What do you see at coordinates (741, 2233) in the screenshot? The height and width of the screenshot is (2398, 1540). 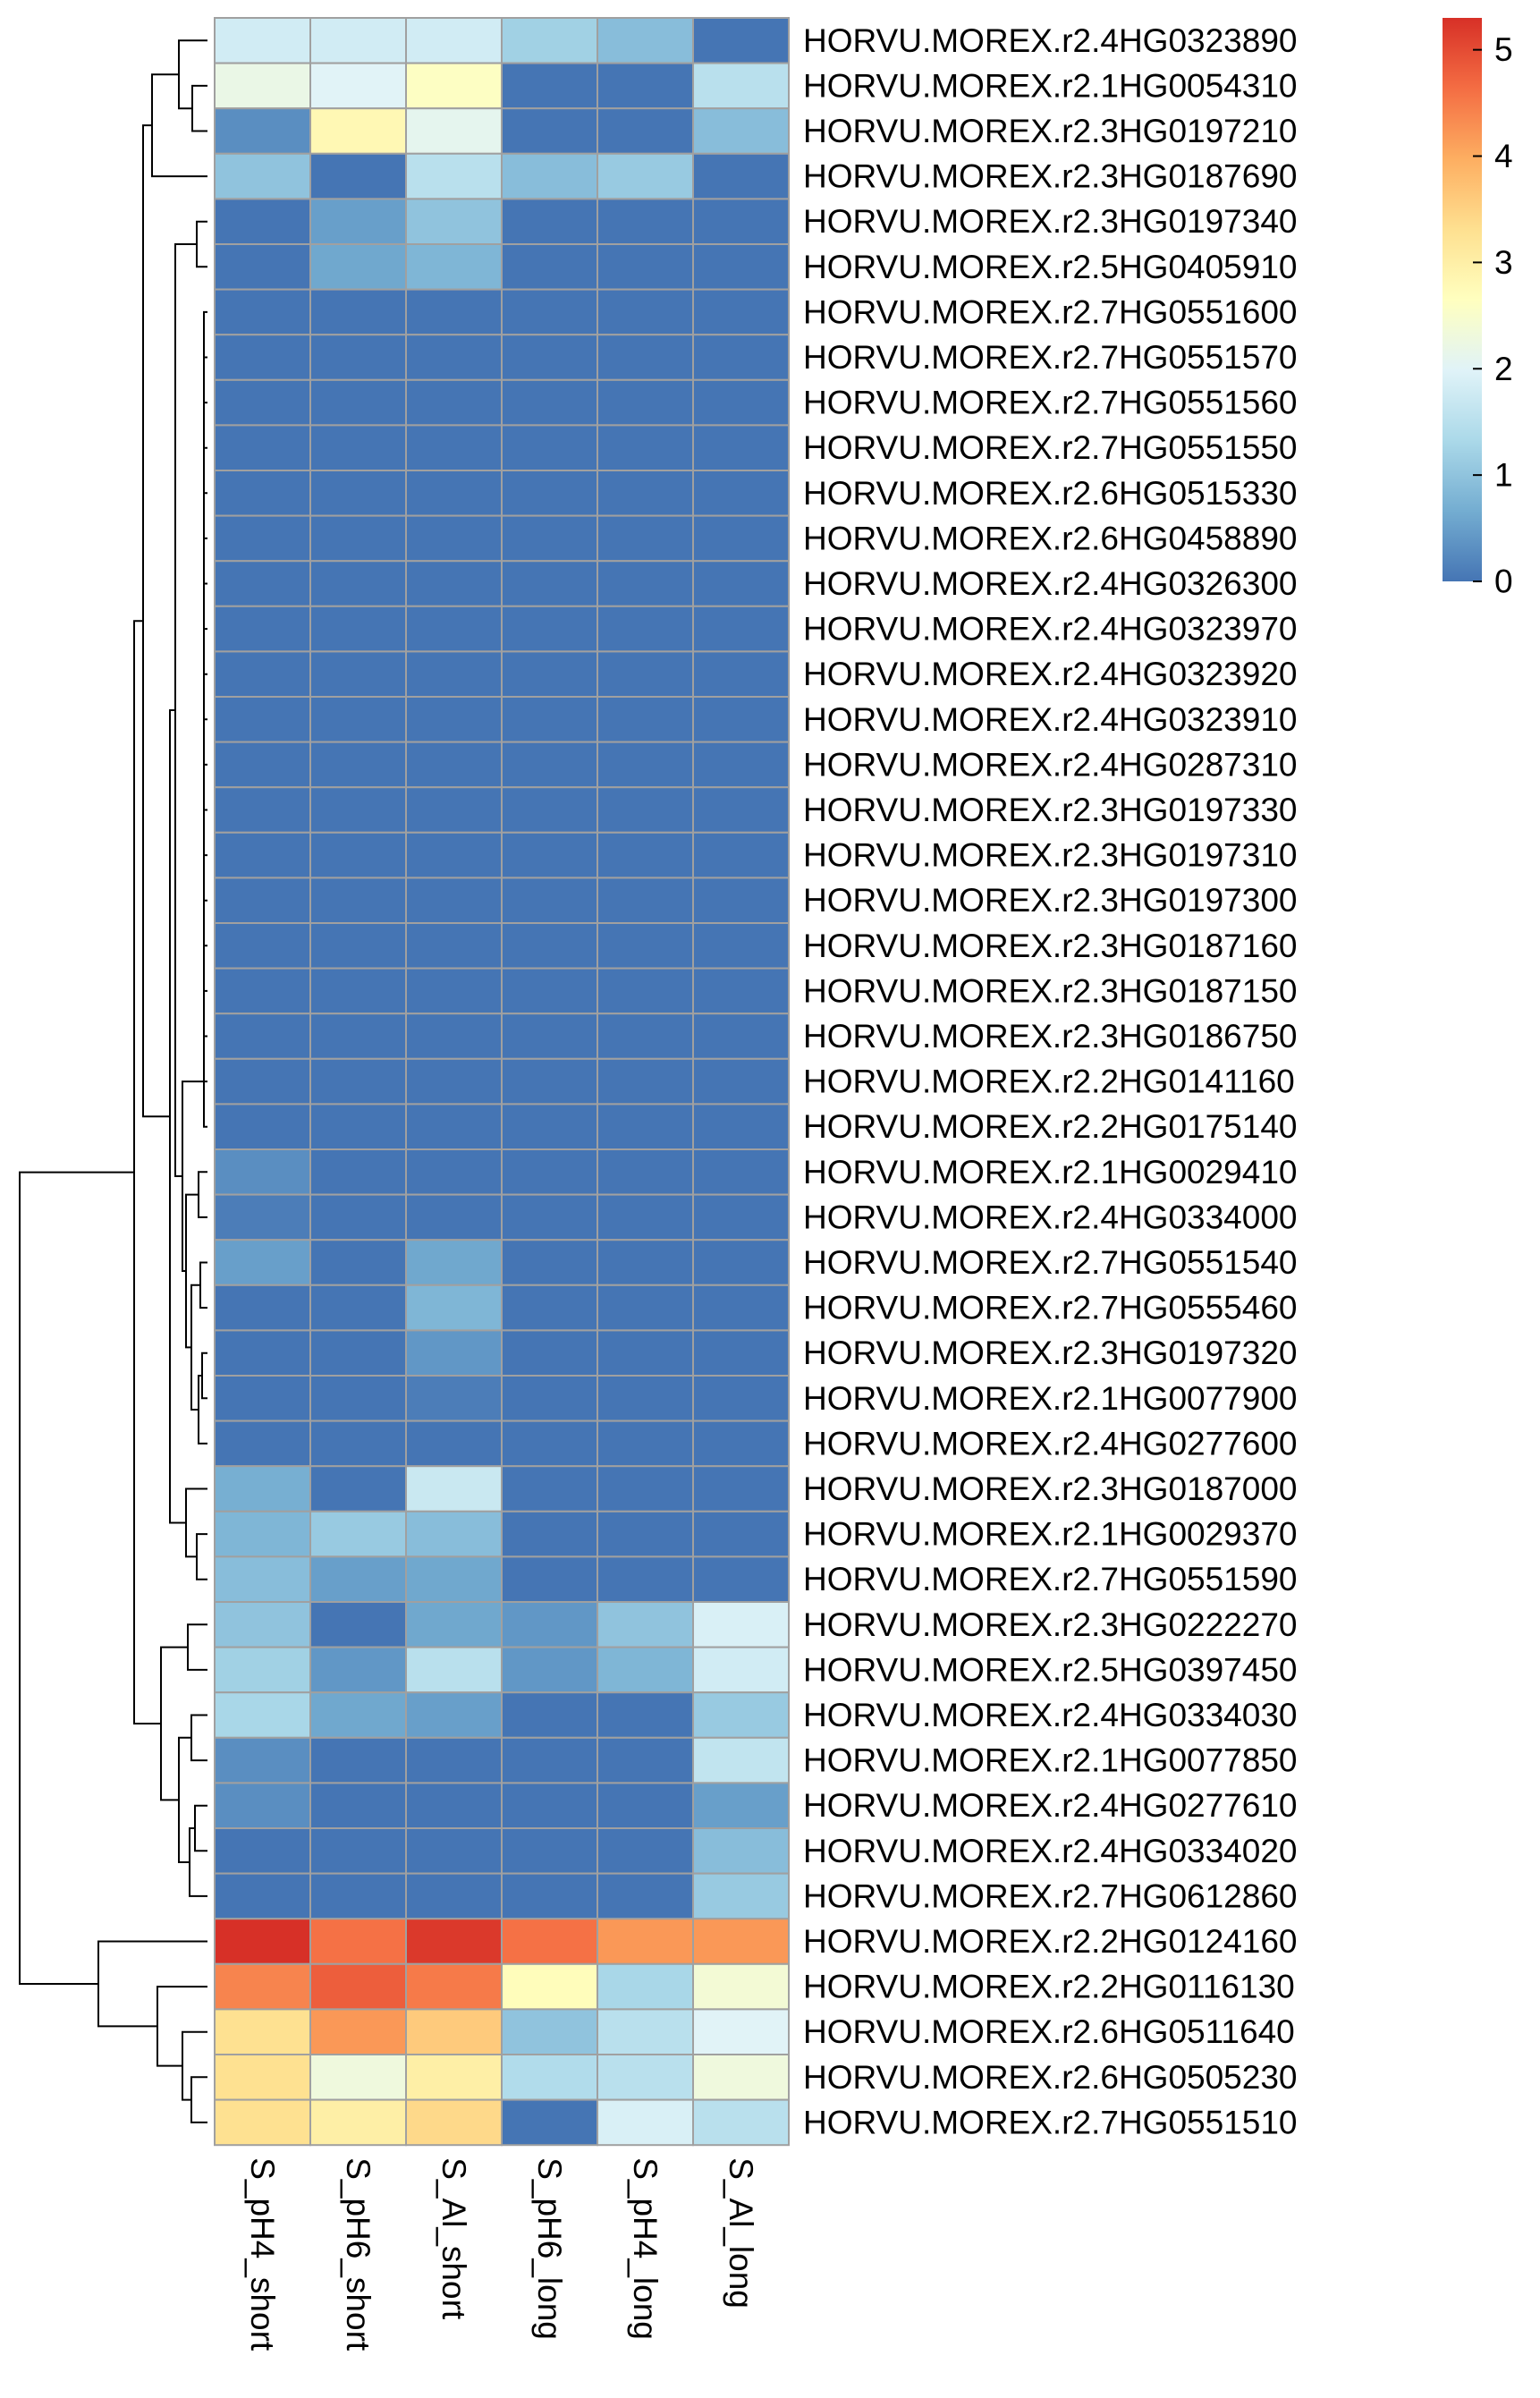 I see `column-label: S_Al_long` at bounding box center [741, 2233].